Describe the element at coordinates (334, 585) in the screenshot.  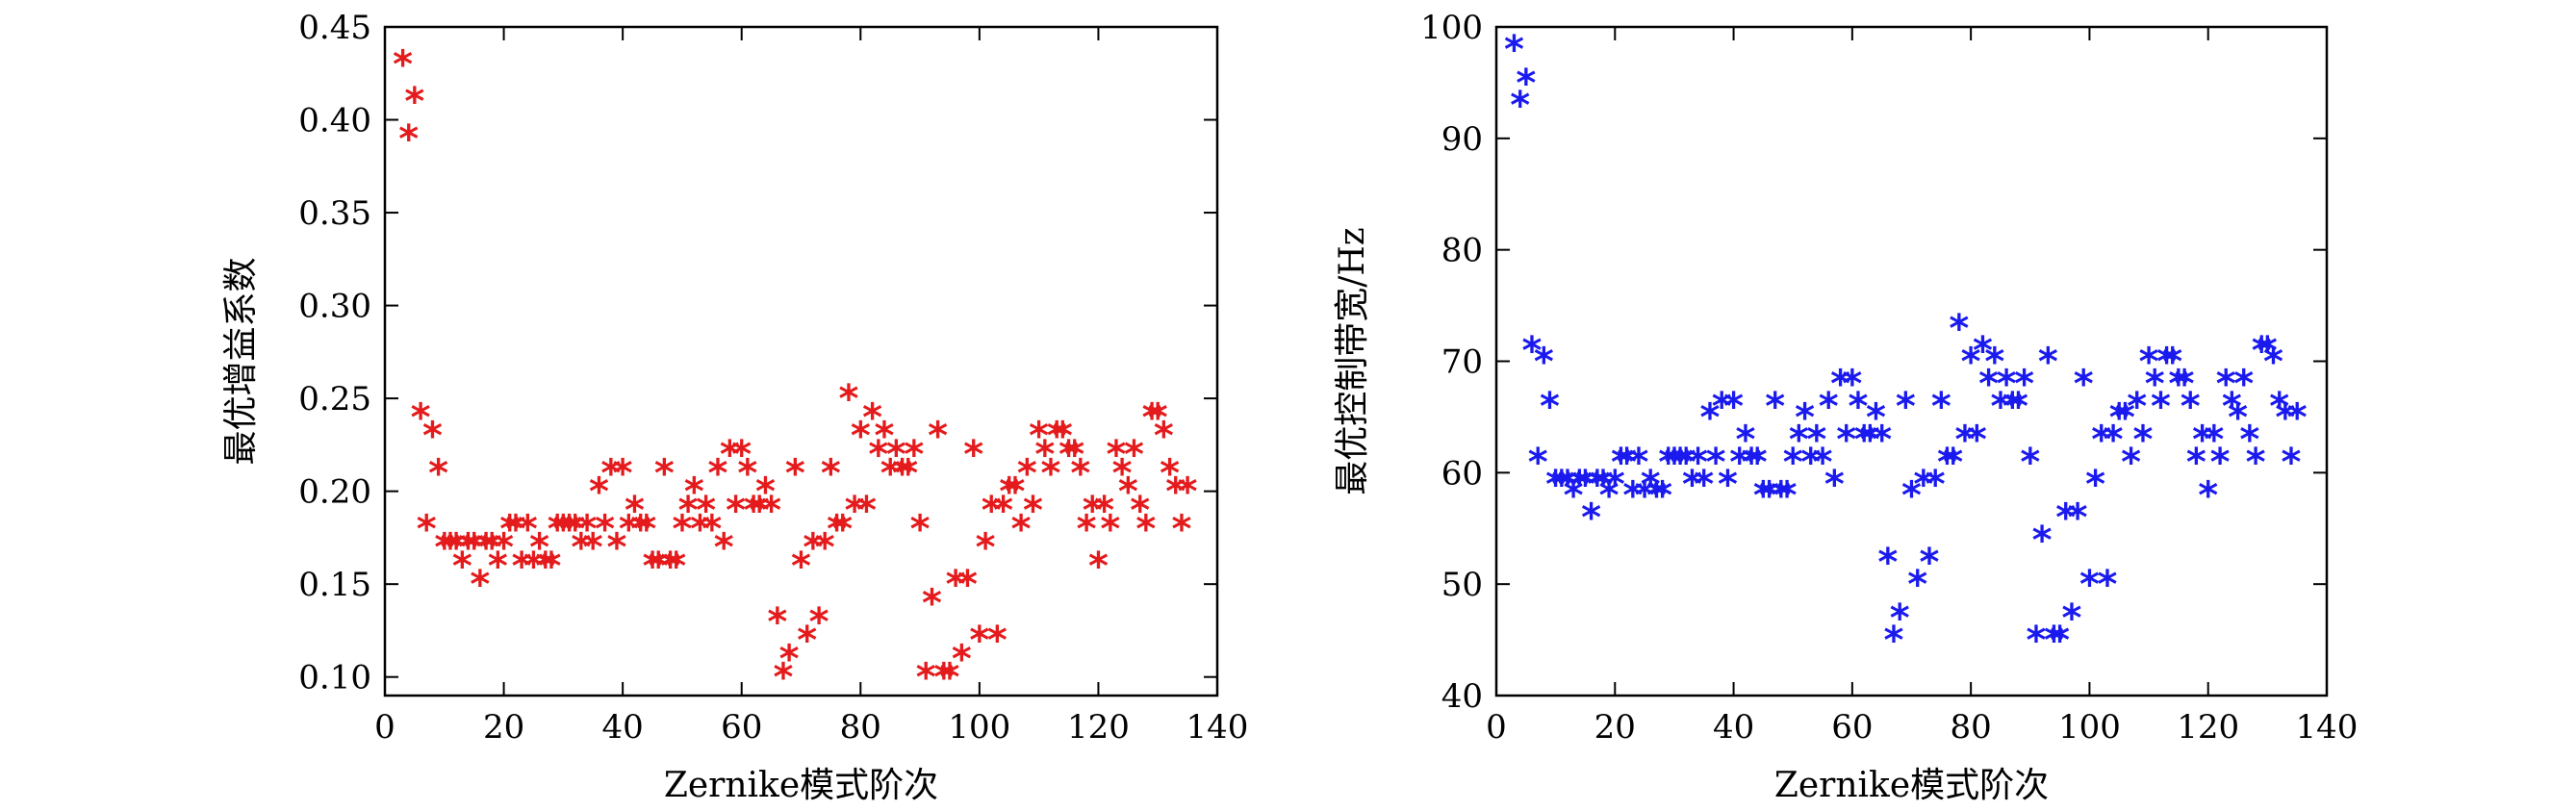
I see `left-y-tick-label: 0.15` at that location.